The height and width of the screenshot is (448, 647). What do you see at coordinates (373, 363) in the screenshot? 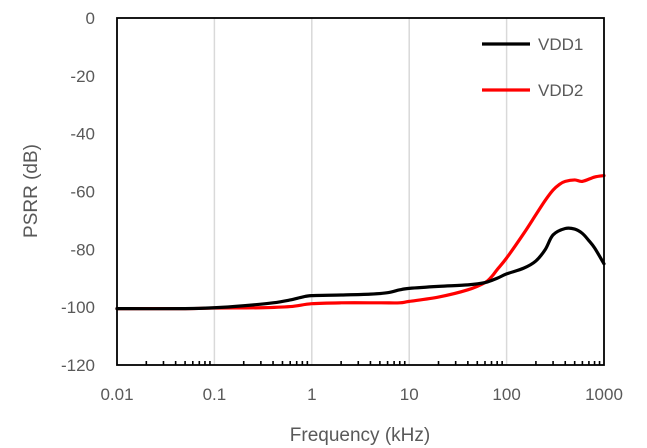
I see `minor-ticks` at bounding box center [373, 363].